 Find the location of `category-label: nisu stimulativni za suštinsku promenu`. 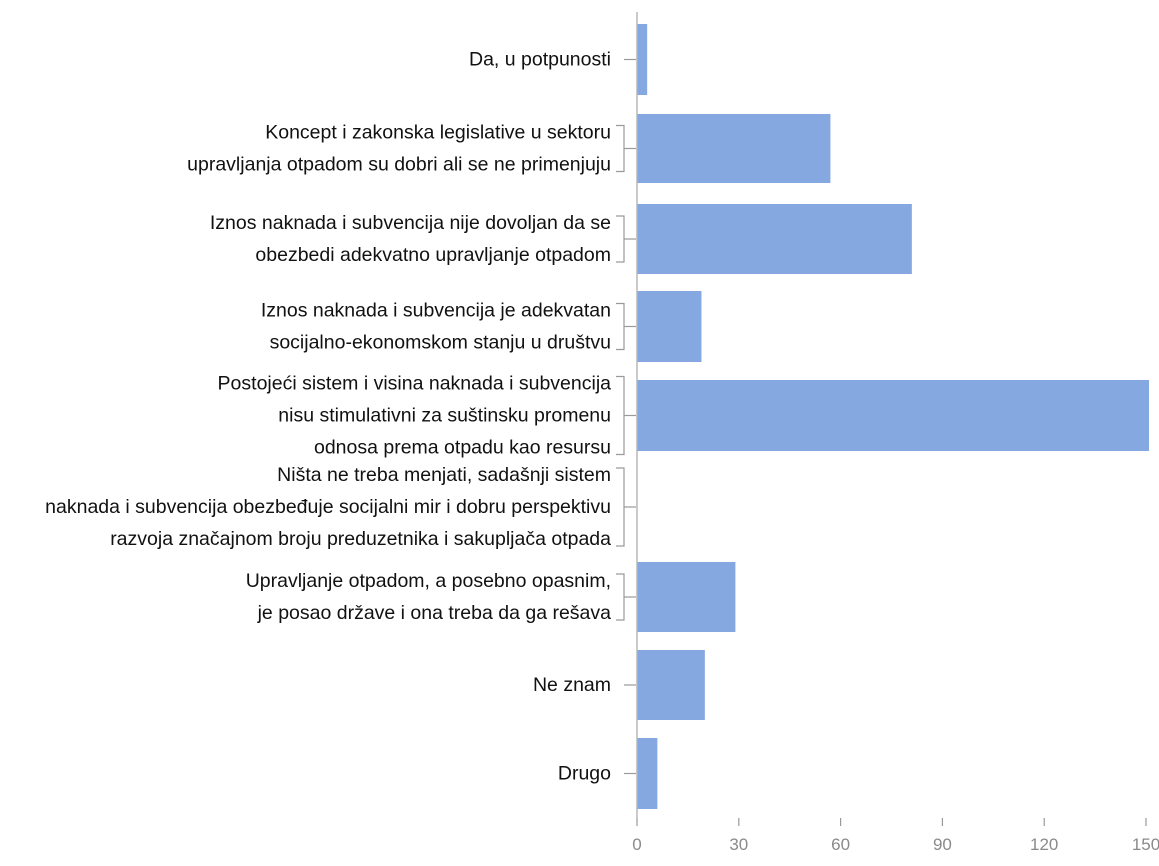

category-label: nisu stimulativni za suštinsku promenu is located at coordinates (444, 416).